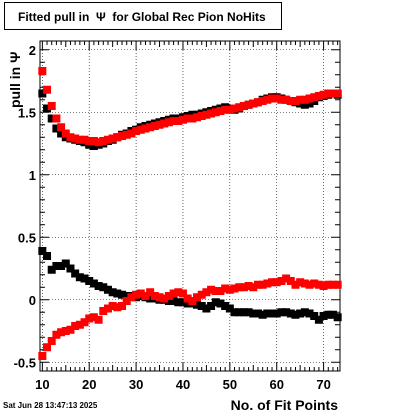 The width and height of the screenshot is (400, 414). I want to click on x-tick-label: 40, so click(183, 384).